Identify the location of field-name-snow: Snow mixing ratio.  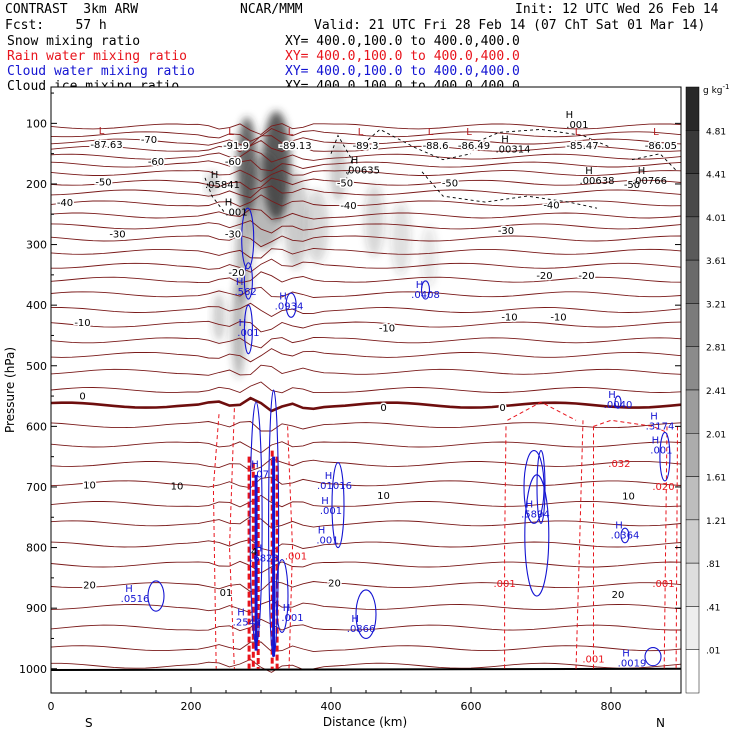
(74, 41).